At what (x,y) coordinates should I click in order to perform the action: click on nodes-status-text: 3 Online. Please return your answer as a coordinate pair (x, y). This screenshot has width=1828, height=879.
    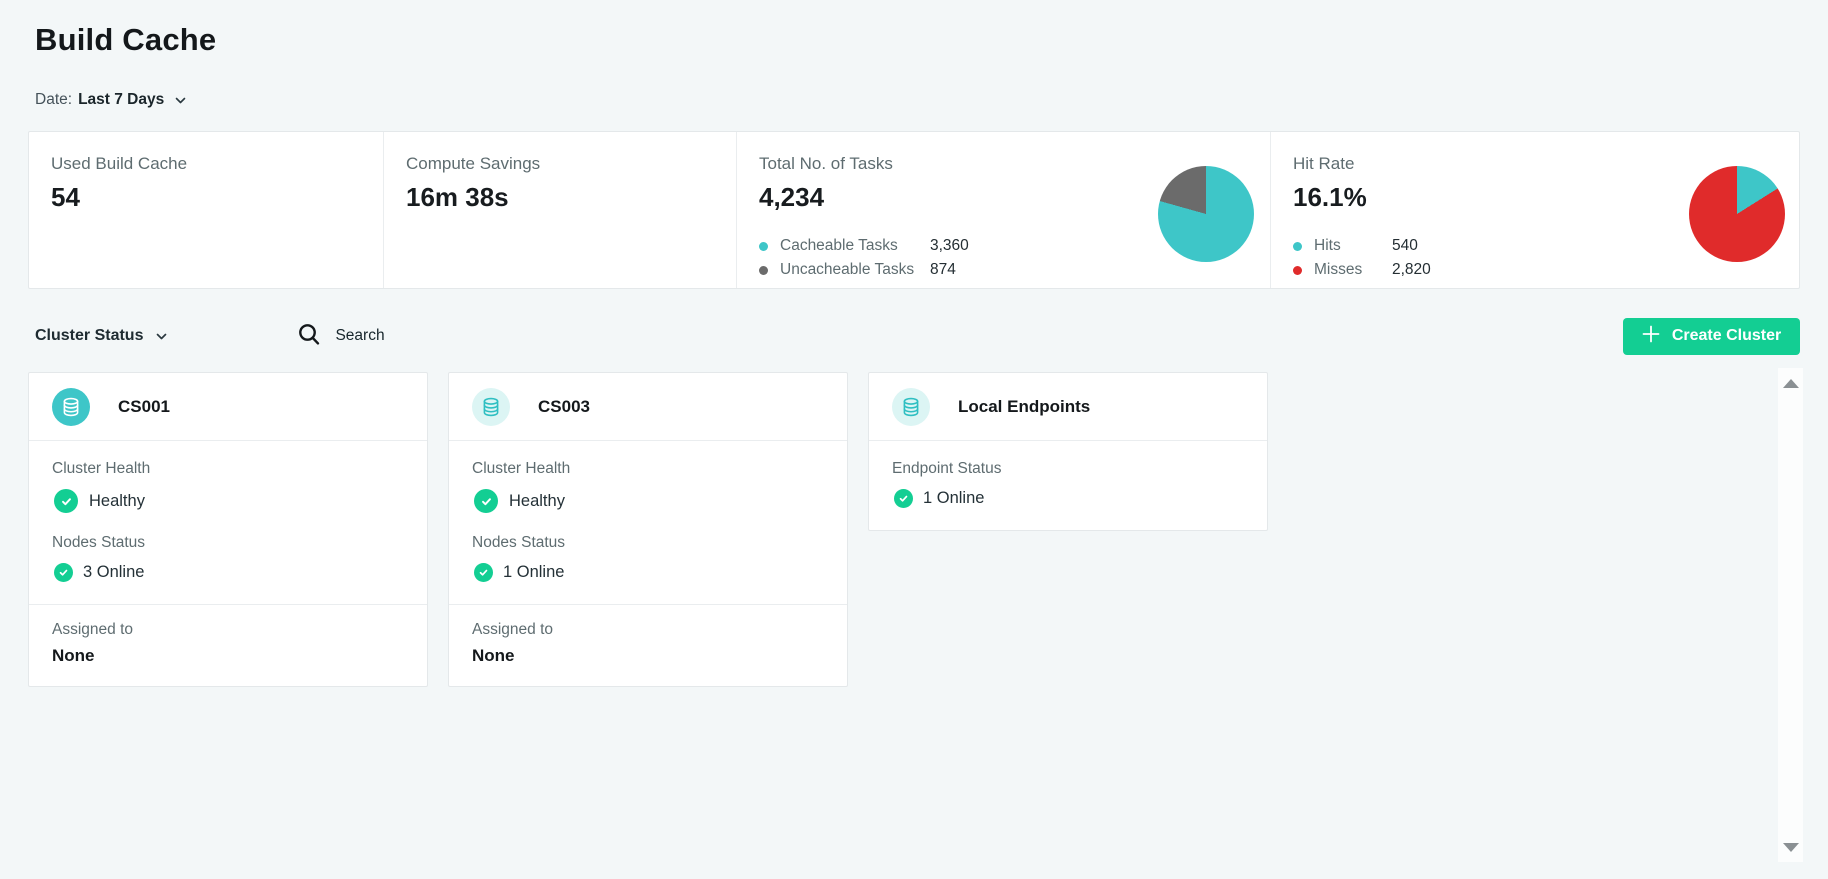
    Looking at the image, I should click on (114, 572).